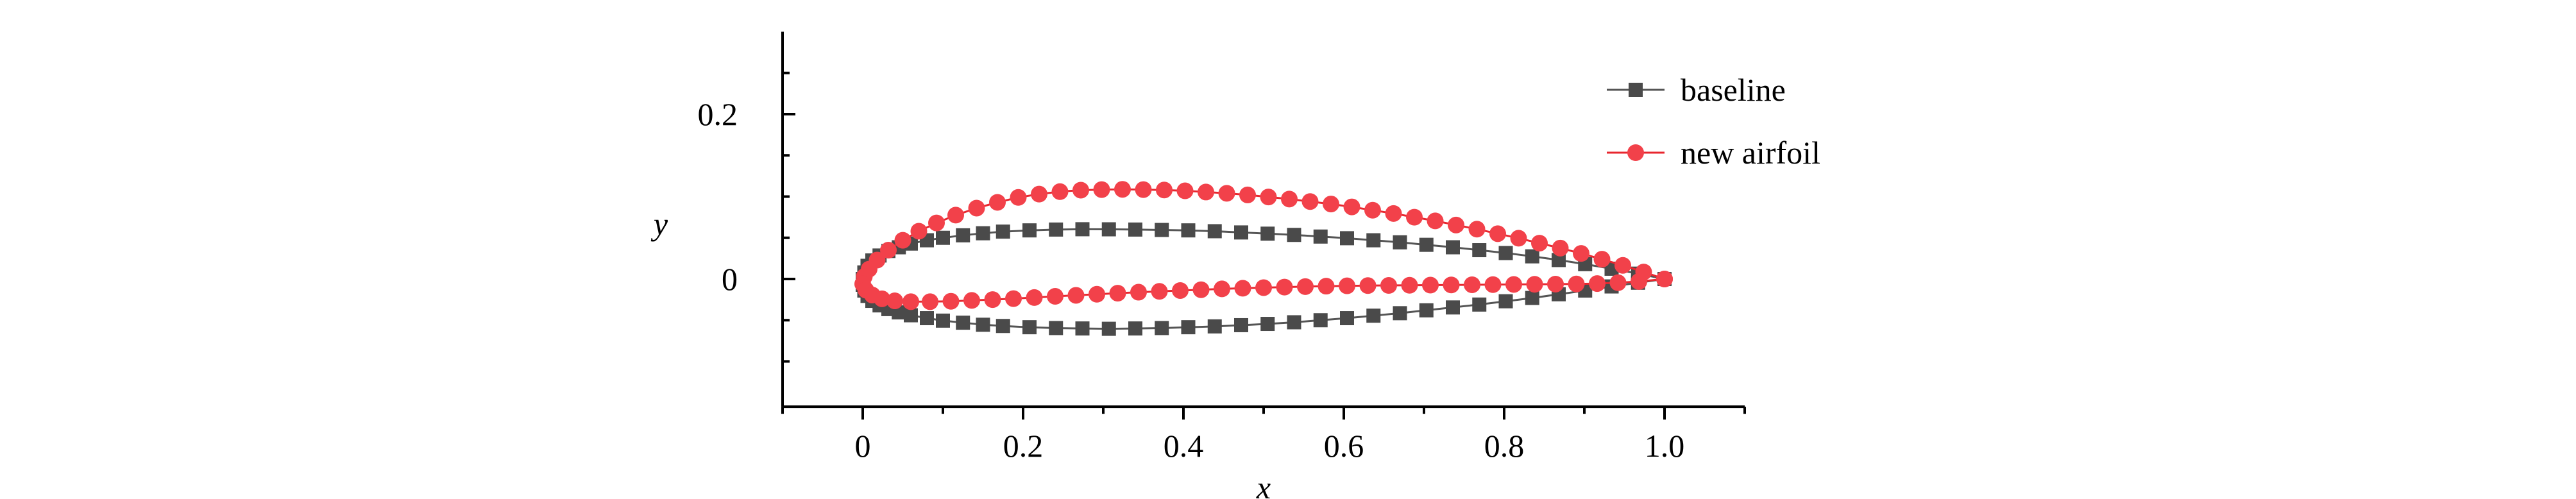  I want to click on x-tick-label: 0, so click(863, 446).